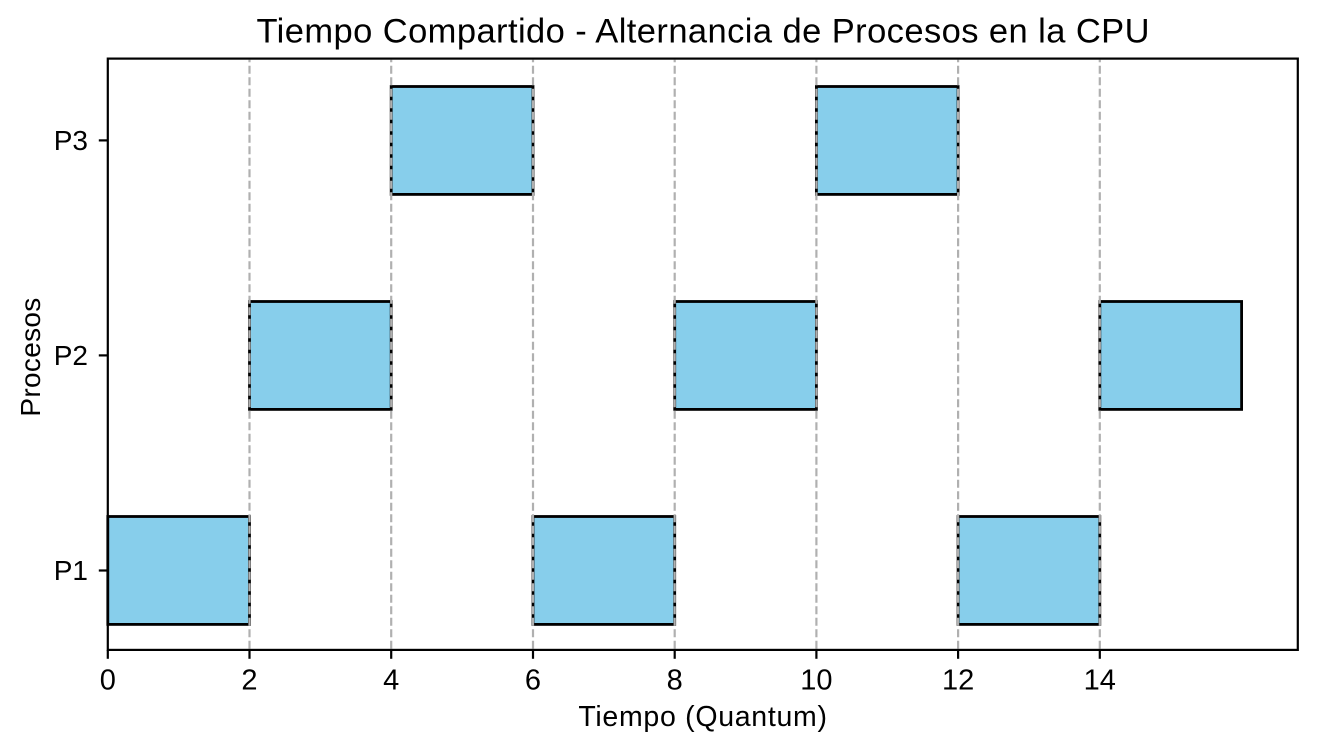 The width and height of the screenshot is (1317, 751). What do you see at coordinates (675, 680) in the screenshot?
I see `svg-text: 8` at bounding box center [675, 680].